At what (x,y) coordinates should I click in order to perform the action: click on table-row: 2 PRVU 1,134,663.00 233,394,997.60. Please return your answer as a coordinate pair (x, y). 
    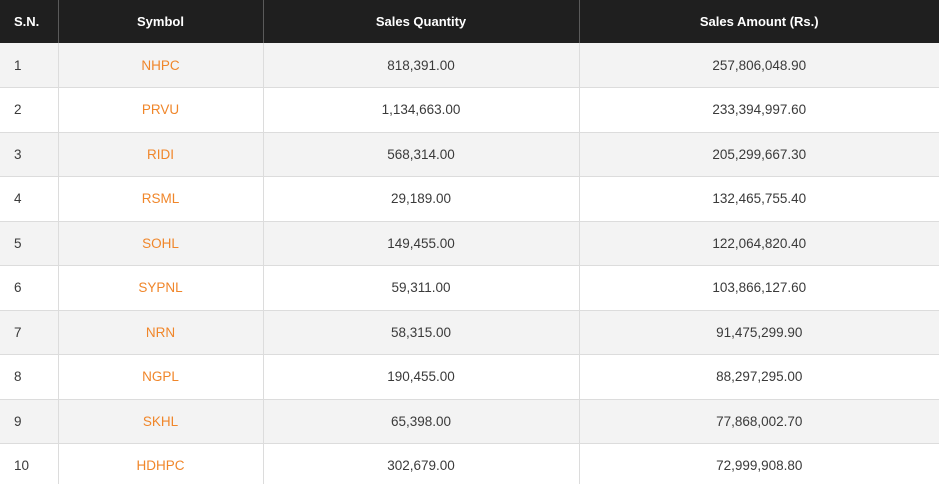
    Looking at the image, I should click on (469, 109).